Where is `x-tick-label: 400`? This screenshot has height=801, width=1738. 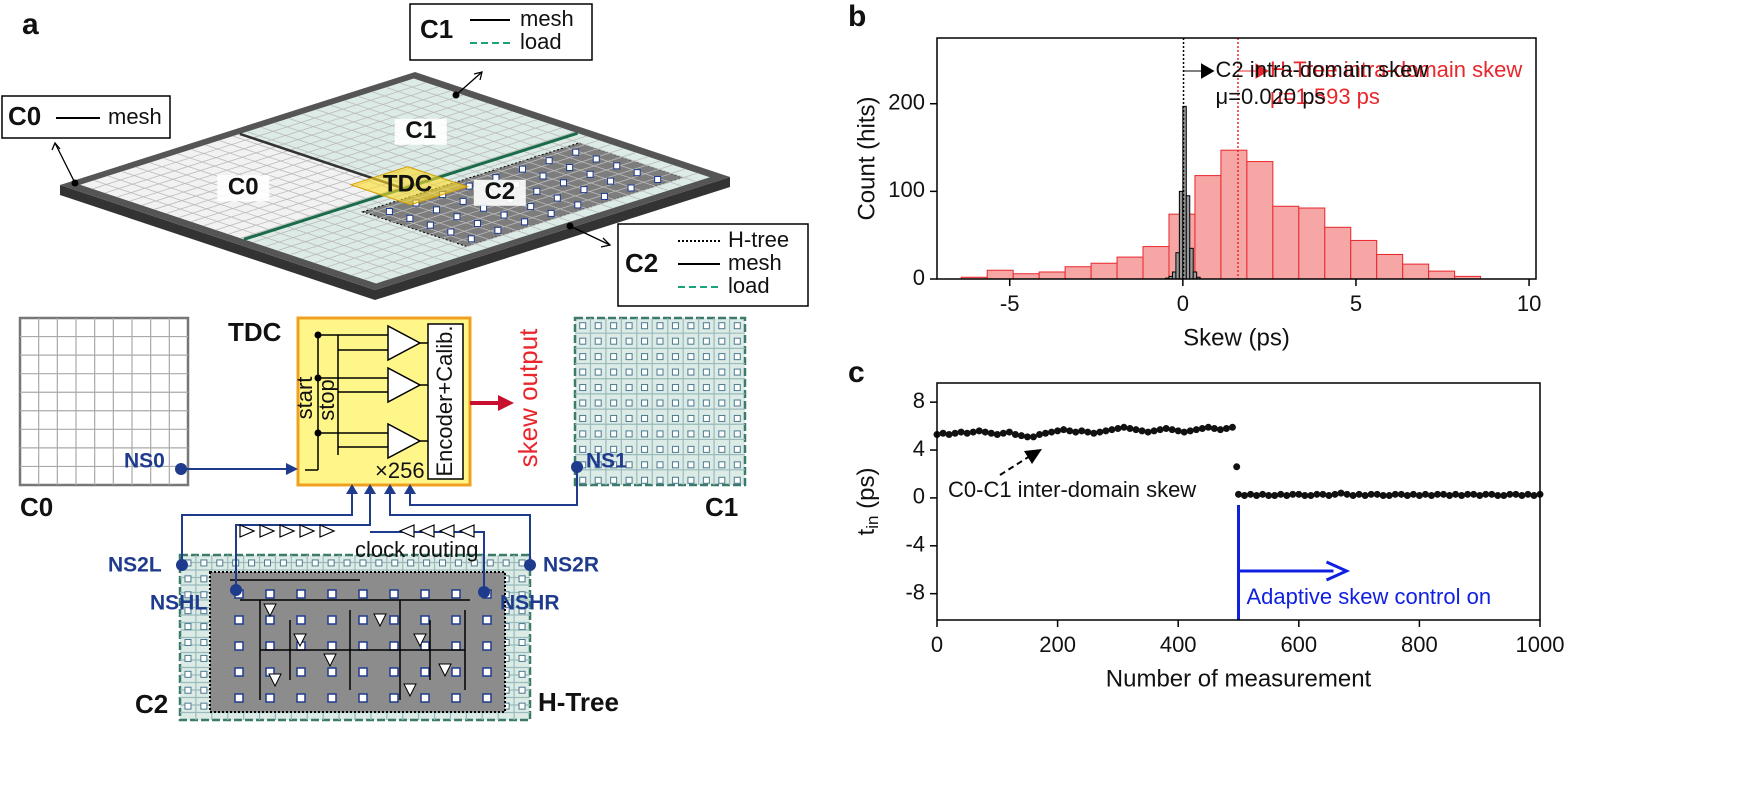 x-tick-label: 400 is located at coordinates (1178, 644).